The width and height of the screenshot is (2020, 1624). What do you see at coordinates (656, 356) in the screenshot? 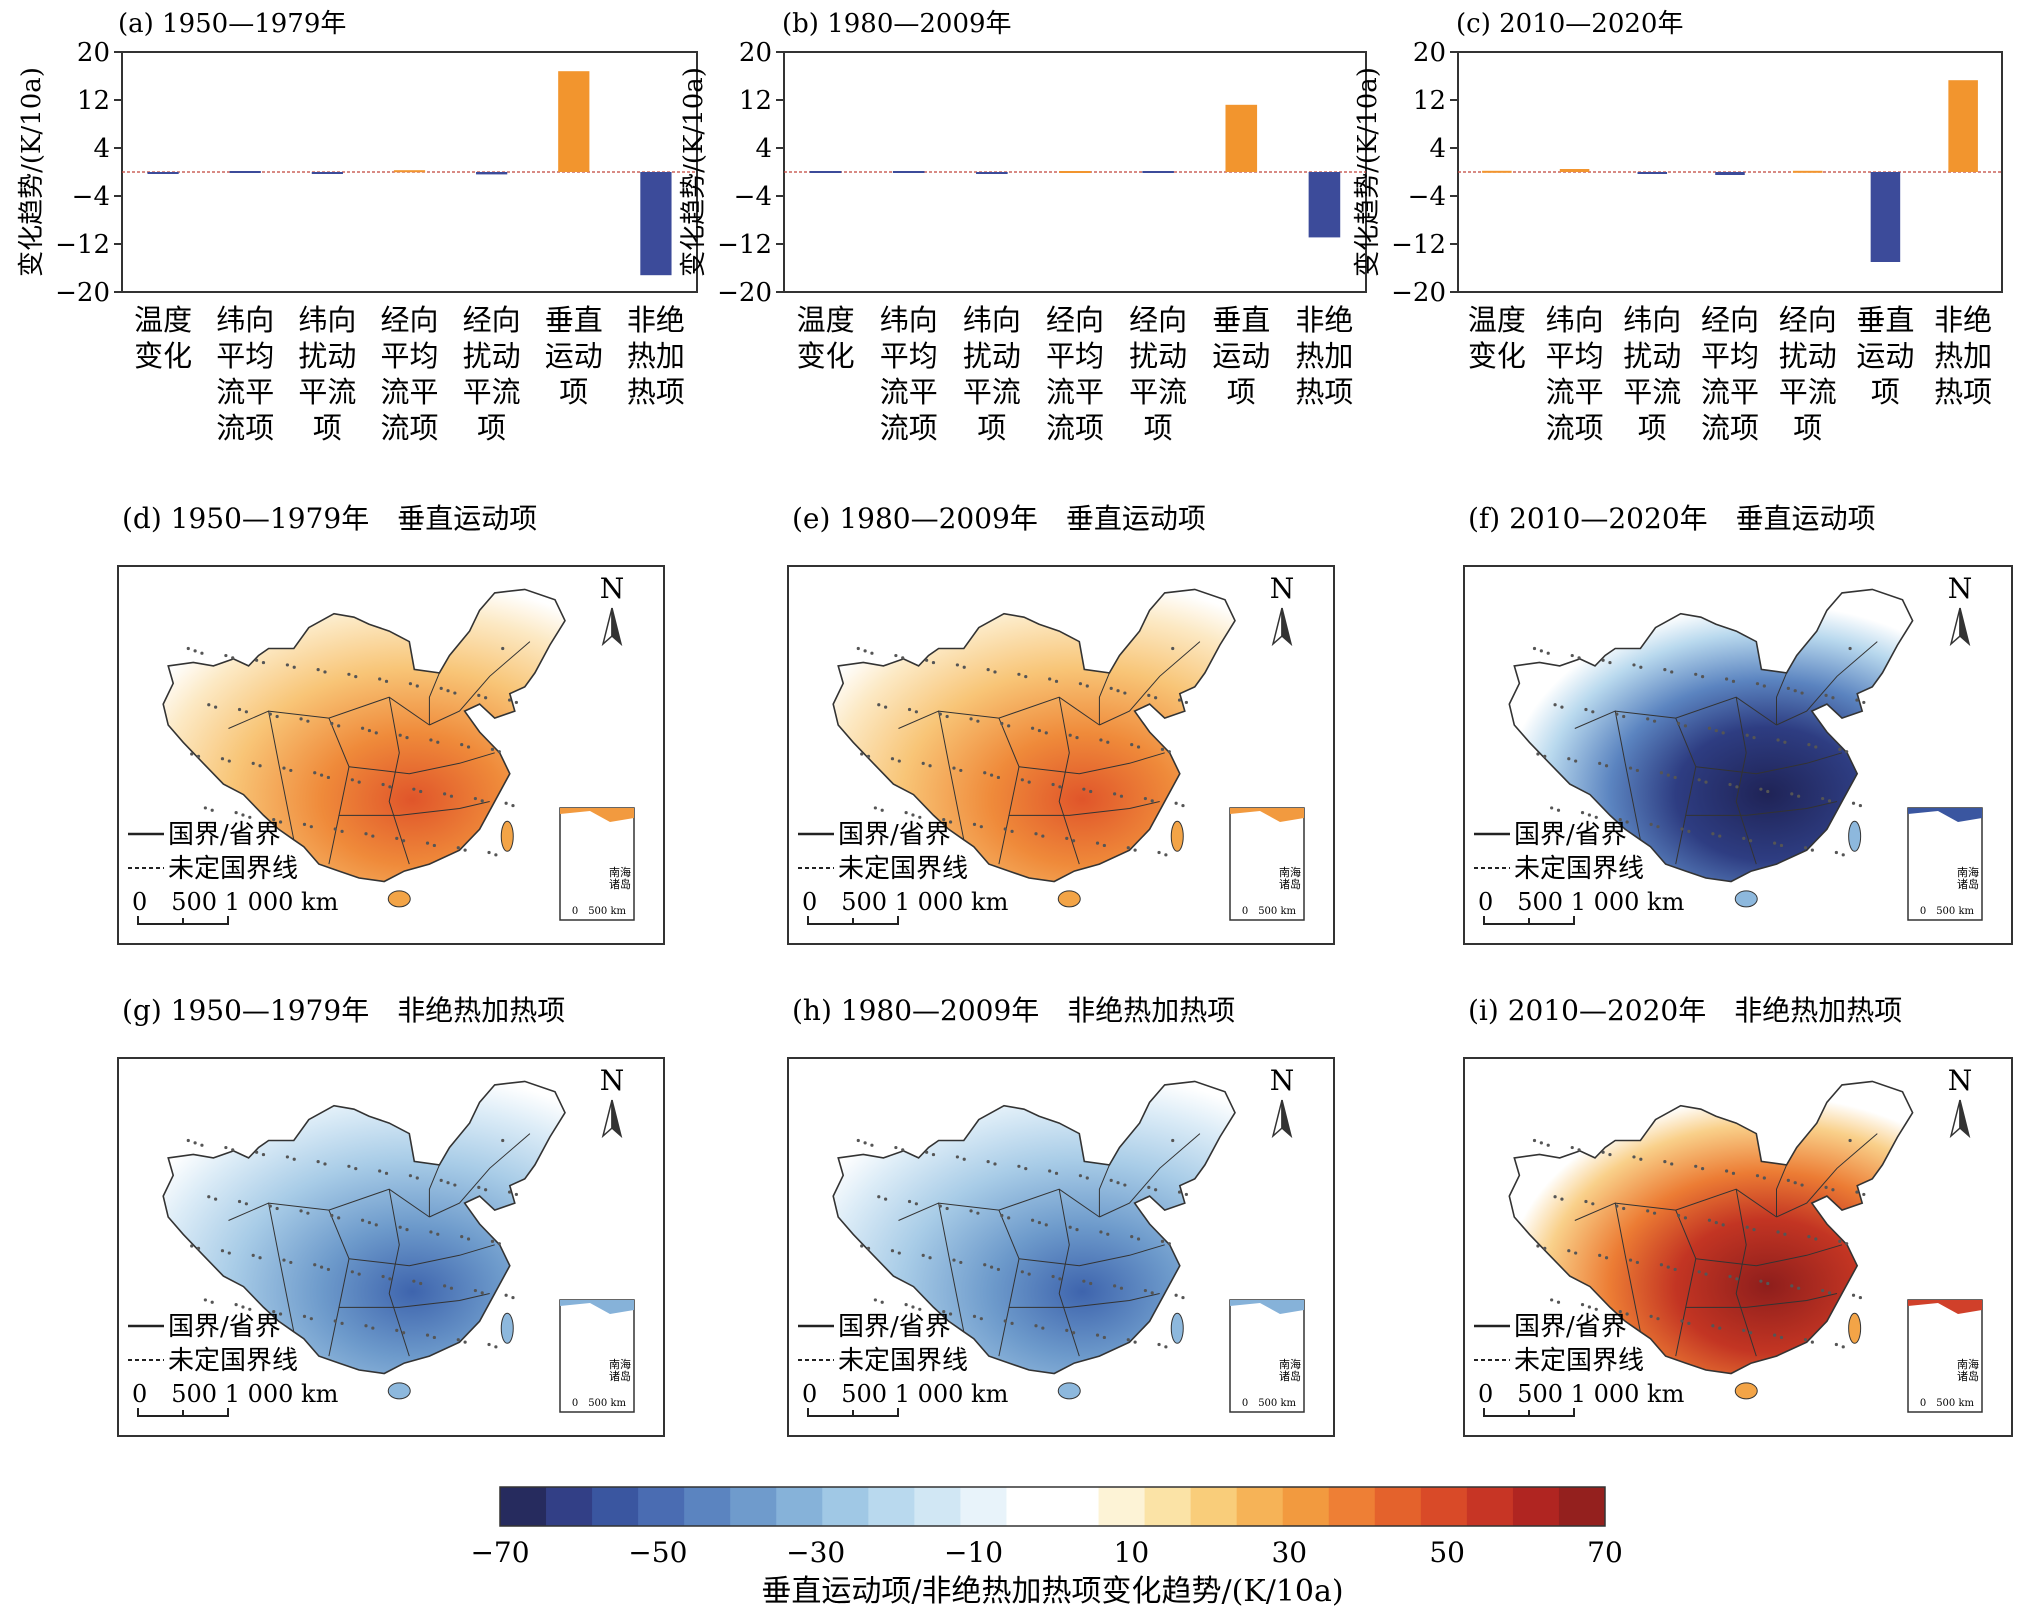
I see `x-tick-label: 热加` at bounding box center [656, 356].